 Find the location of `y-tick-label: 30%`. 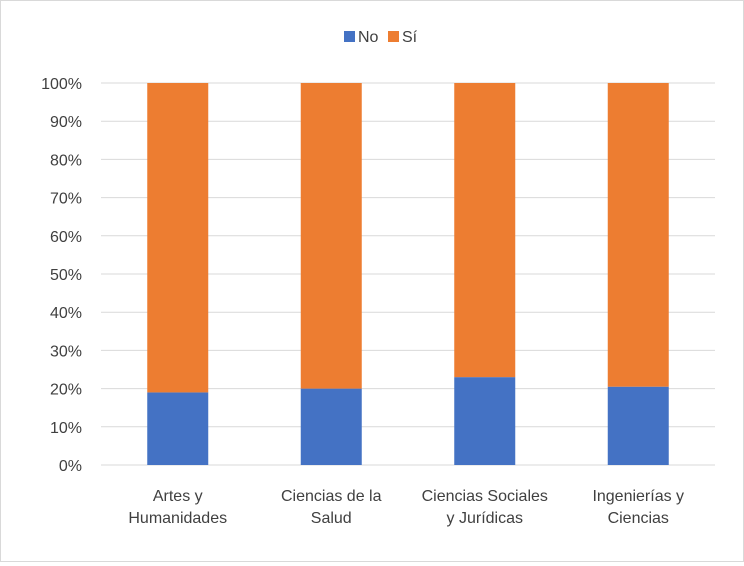

y-tick-label: 30% is located at coordinates (66, 351).